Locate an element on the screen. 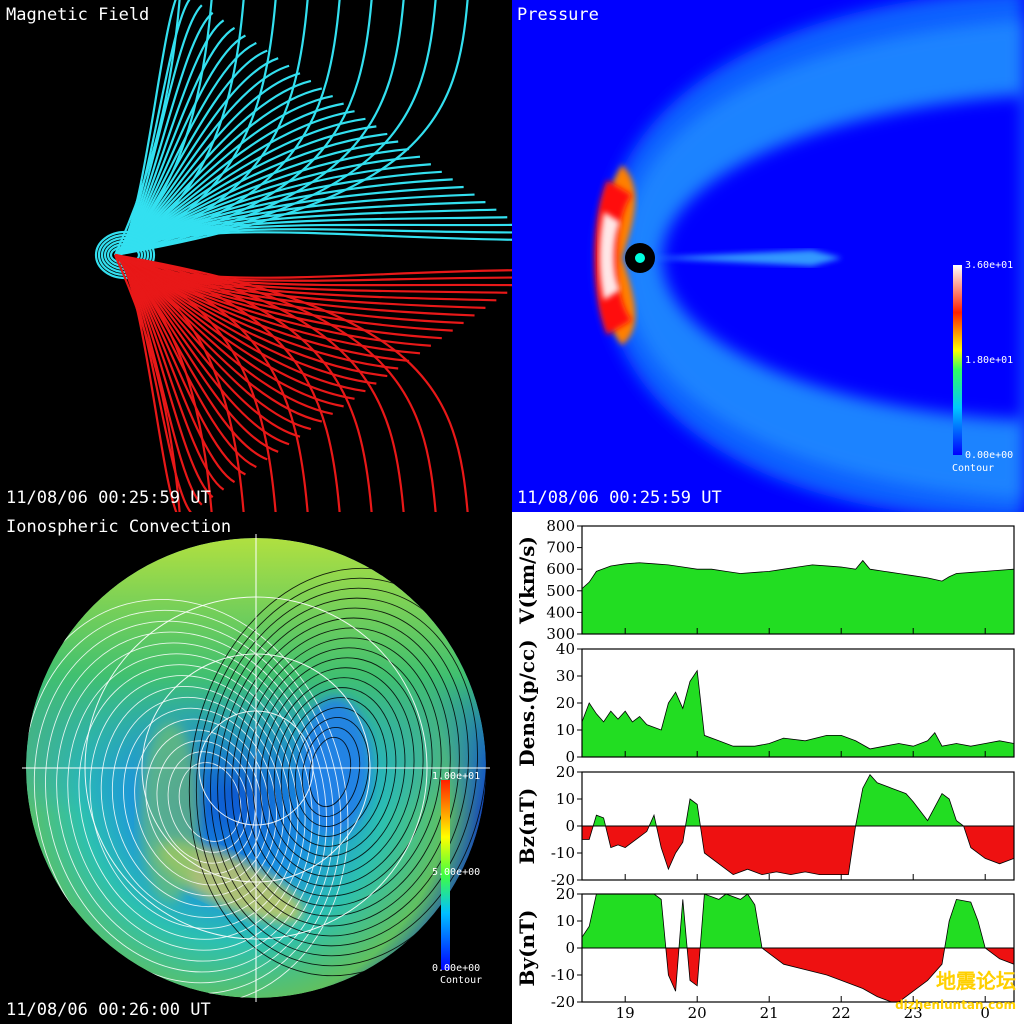  pressure-colorbar-mid: 1.80e+01 is located at coordinates (989, 360).